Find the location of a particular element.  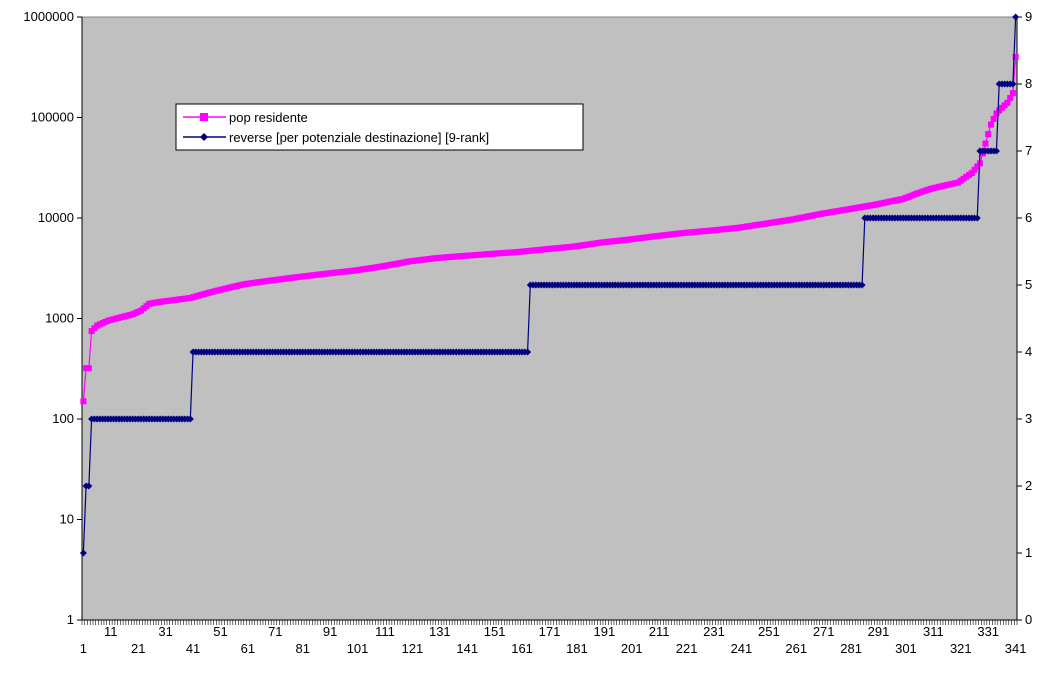

right-y-axis: 0 1 2 3 4 5 6 7 8 9 is located at coordinates (1024, 318).